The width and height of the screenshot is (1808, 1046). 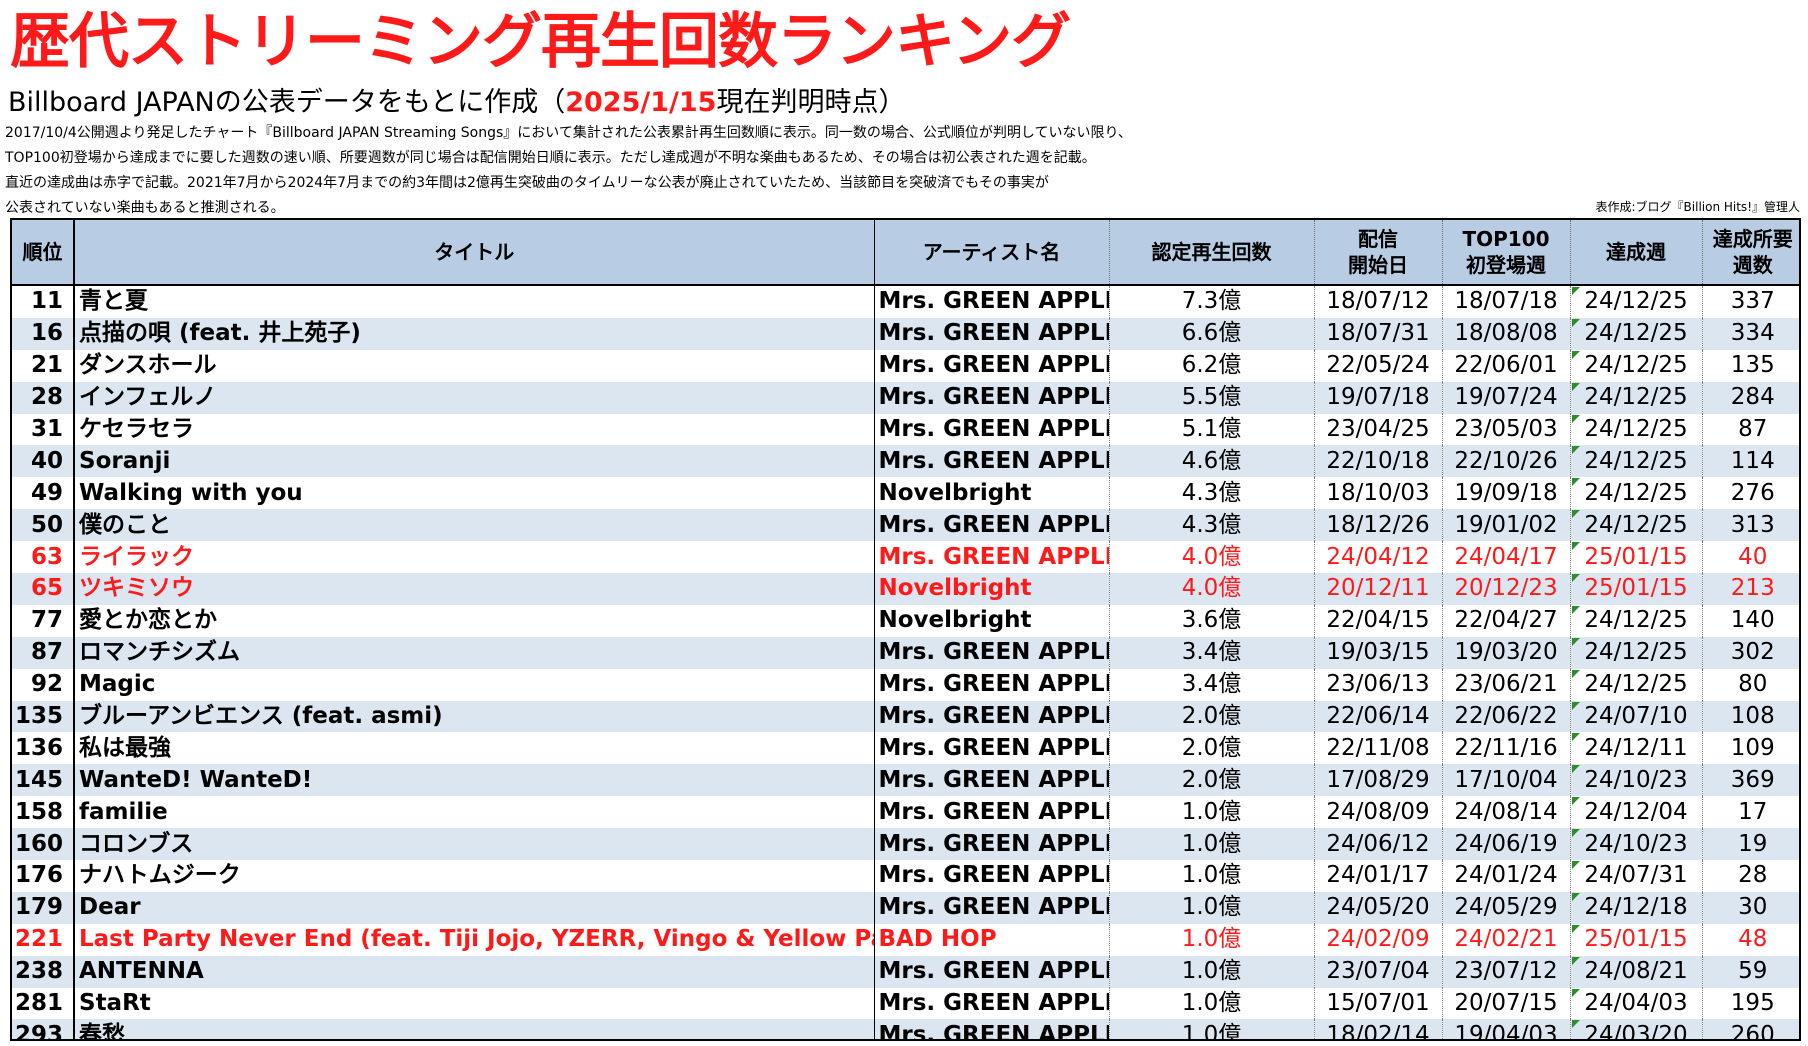 I want to click on cell-rank: 136, so click(x=43, y=748).